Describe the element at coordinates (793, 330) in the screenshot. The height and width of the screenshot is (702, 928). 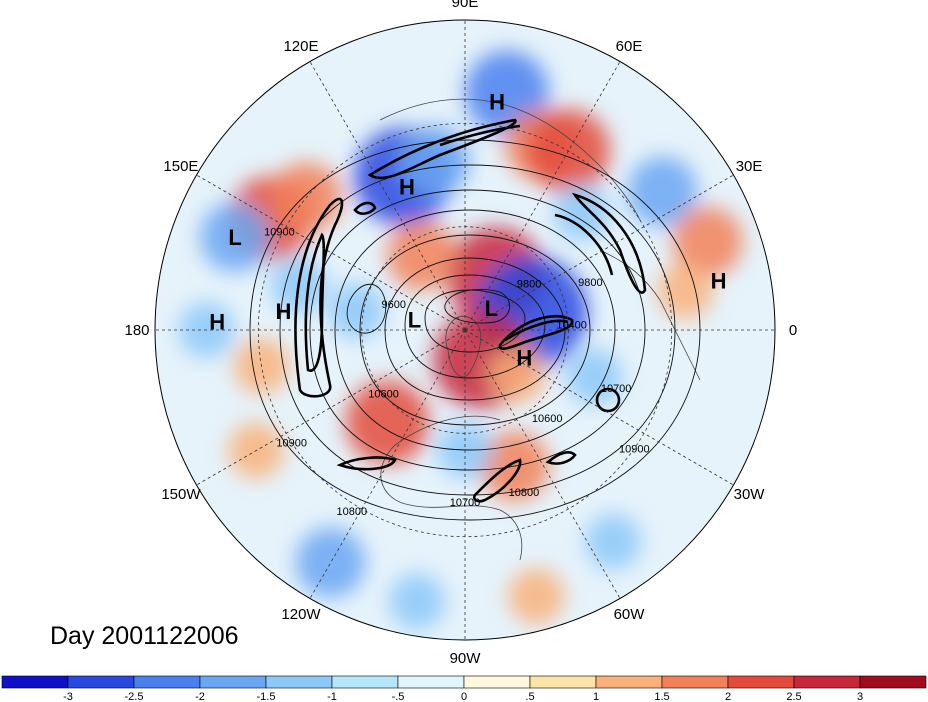
I see `lon-label-0: 0` at that location.